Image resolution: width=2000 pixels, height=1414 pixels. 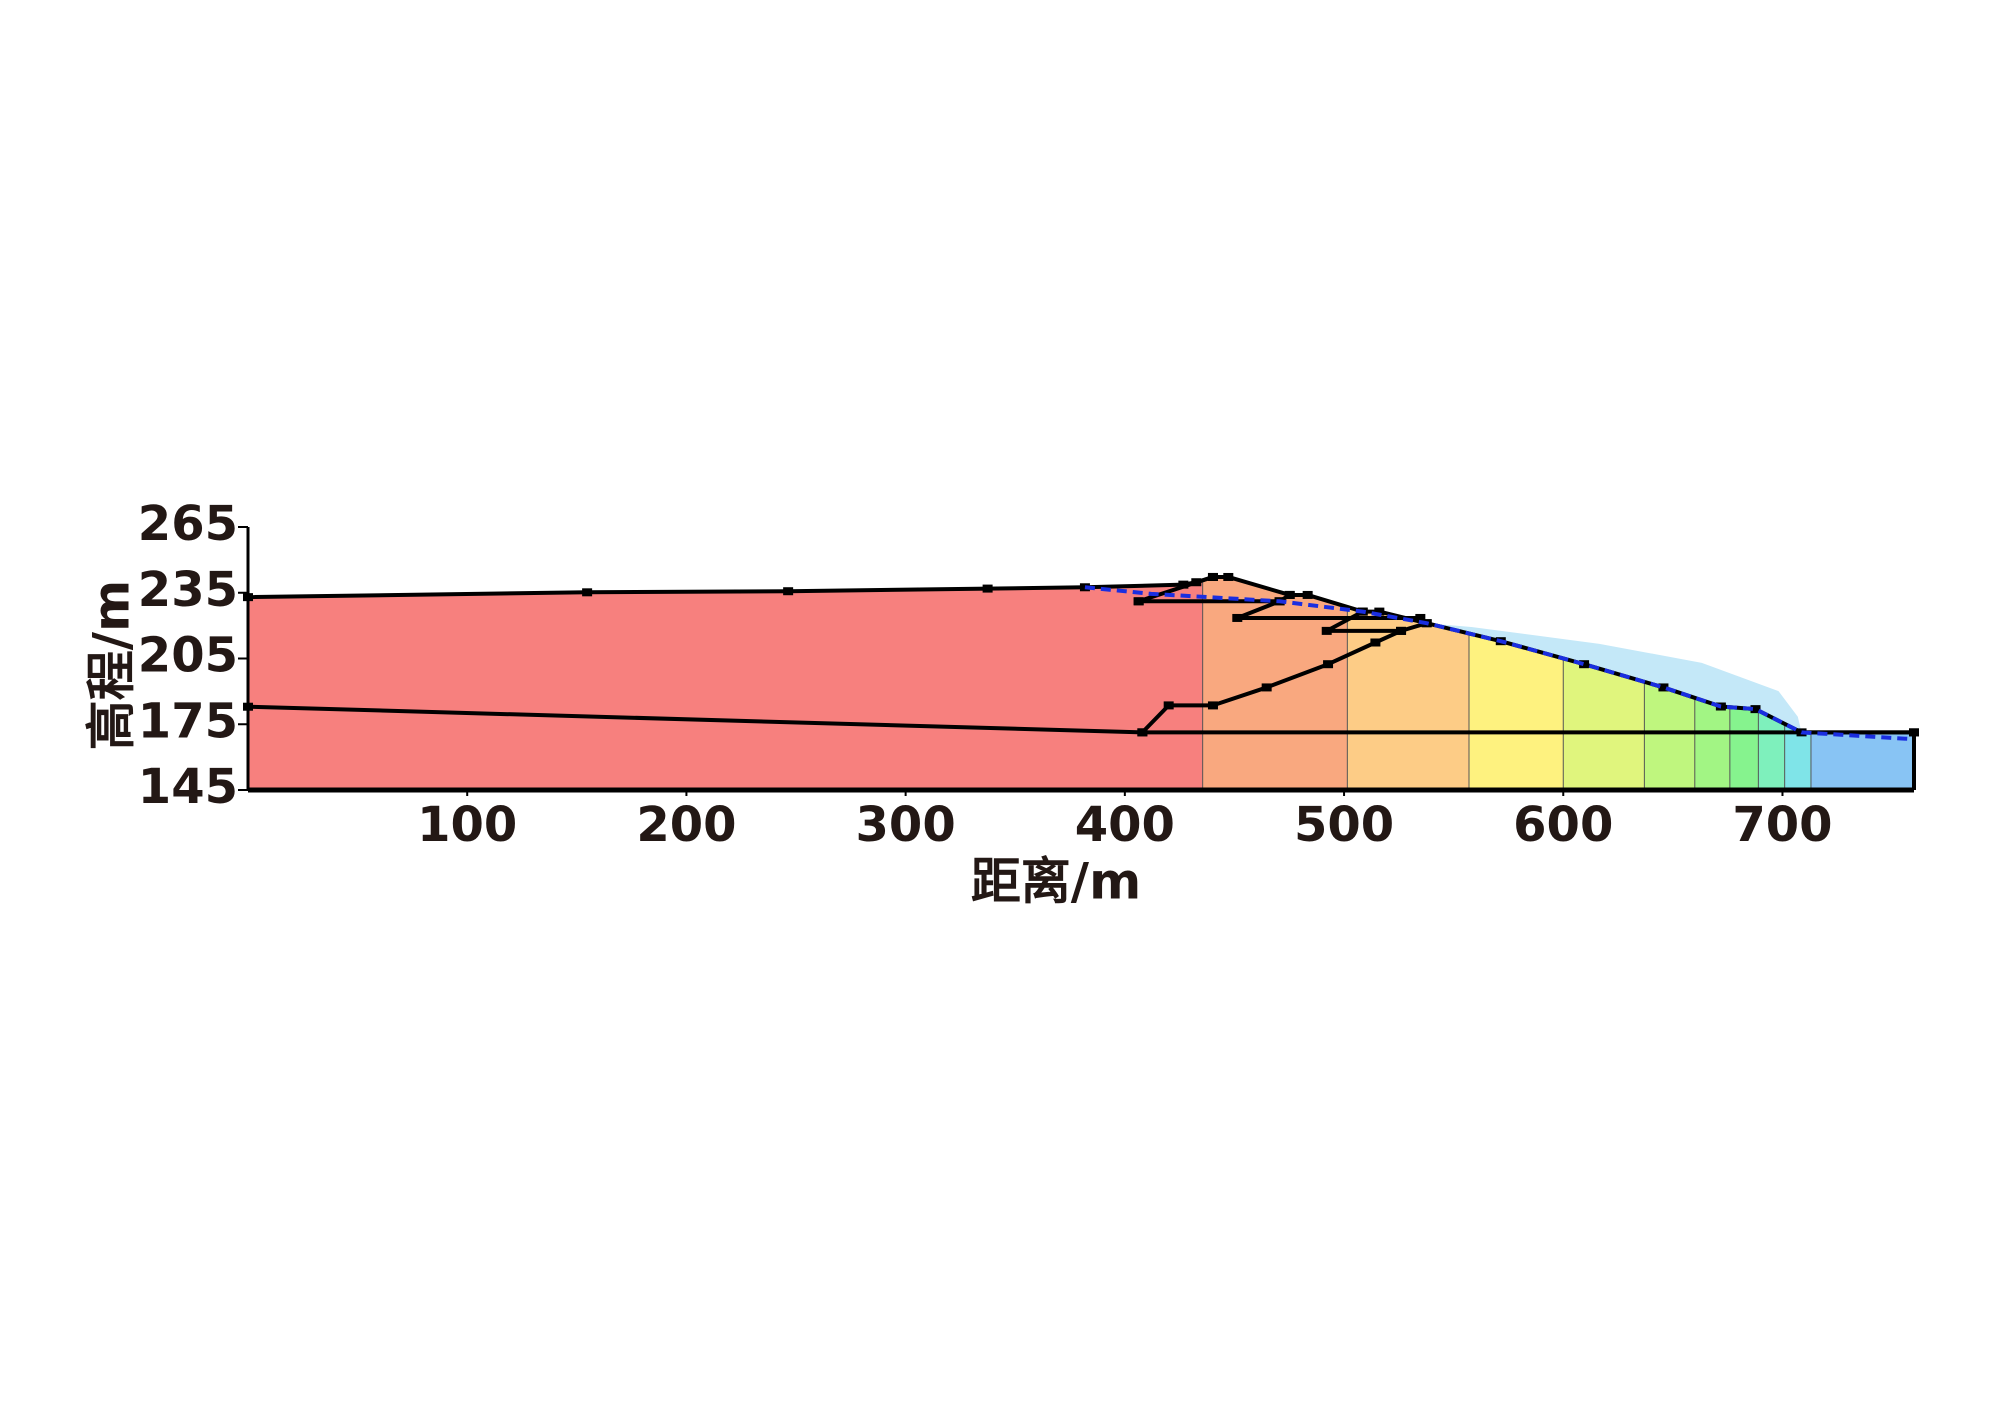 I want to click on y-tick-label: 175, so click(x=188, y=721).